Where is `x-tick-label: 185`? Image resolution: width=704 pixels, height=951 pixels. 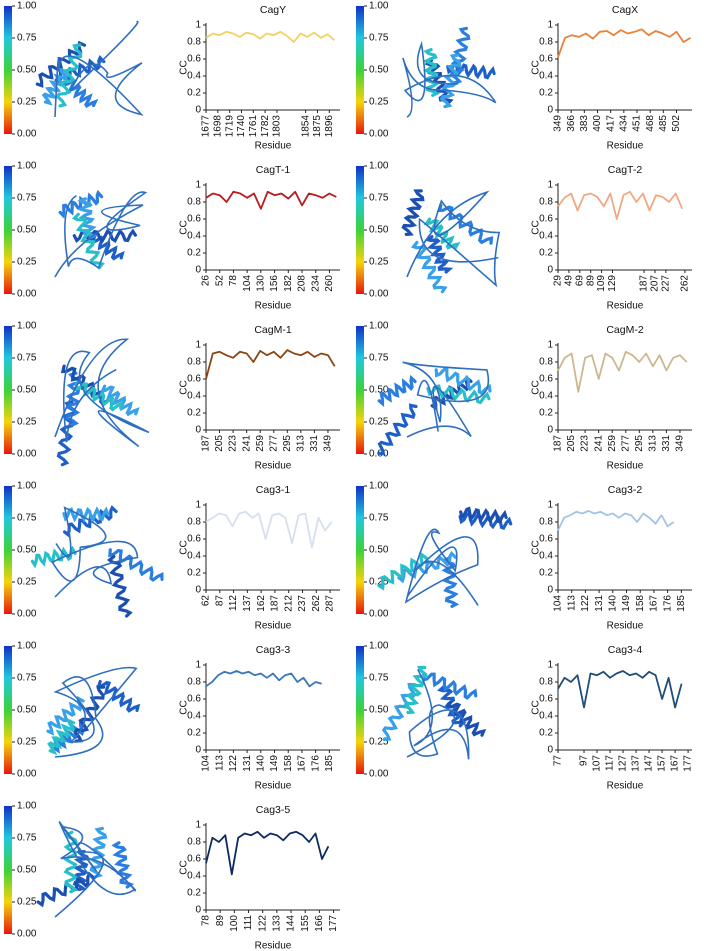
x-tick-label: 185 is located at coordinates (681, 603).